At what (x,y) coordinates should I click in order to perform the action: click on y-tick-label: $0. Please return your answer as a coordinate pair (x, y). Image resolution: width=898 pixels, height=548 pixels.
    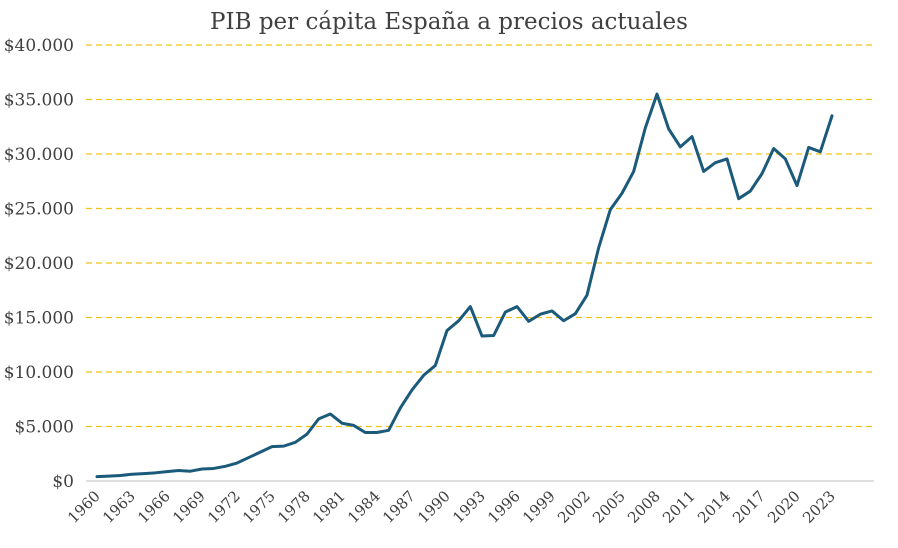
    Looking at the image, I should click on (63, 482).